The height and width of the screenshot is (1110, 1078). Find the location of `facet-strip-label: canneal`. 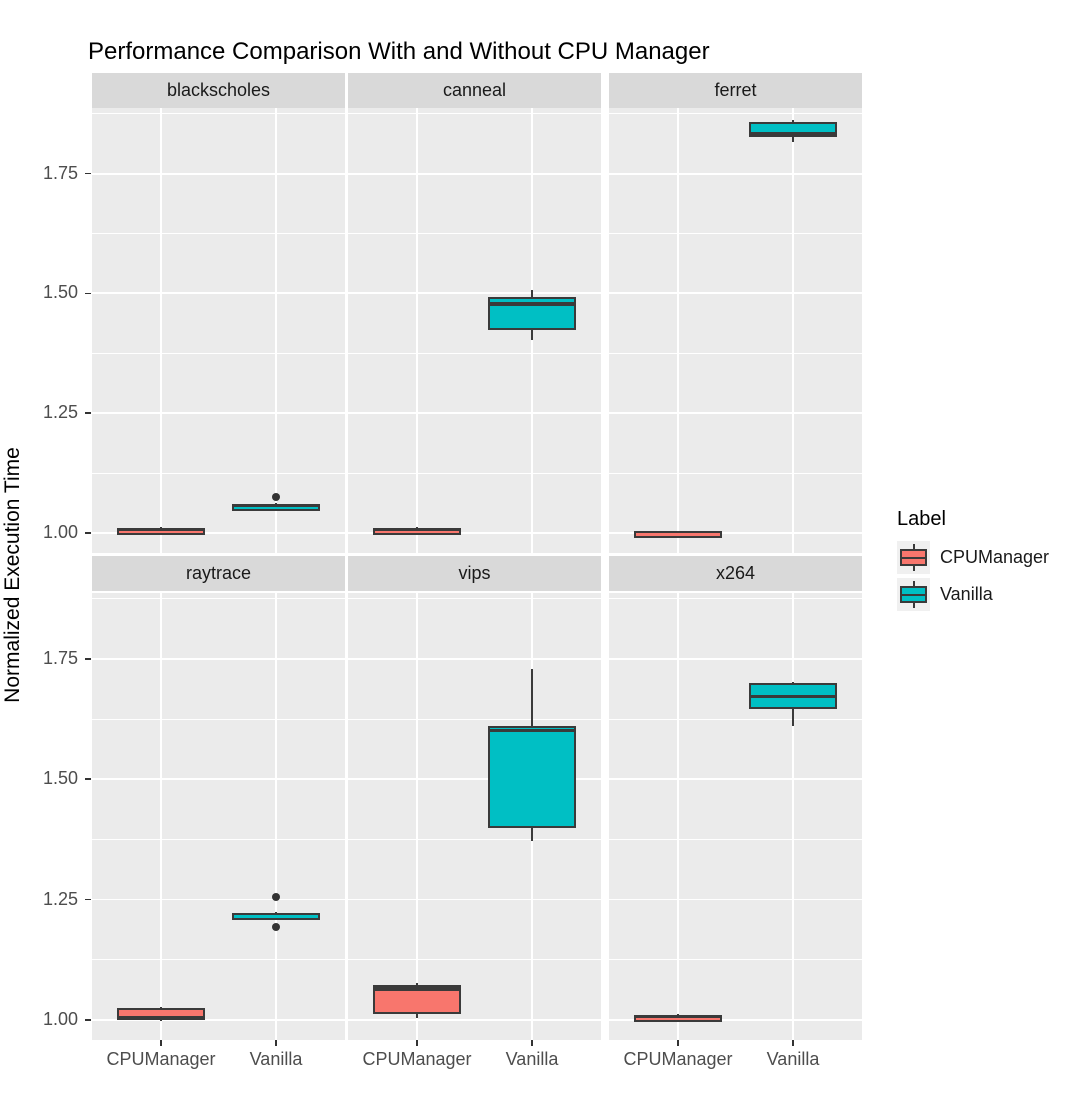

facet-strip-label: canneal is located at coordinates (474, 90).